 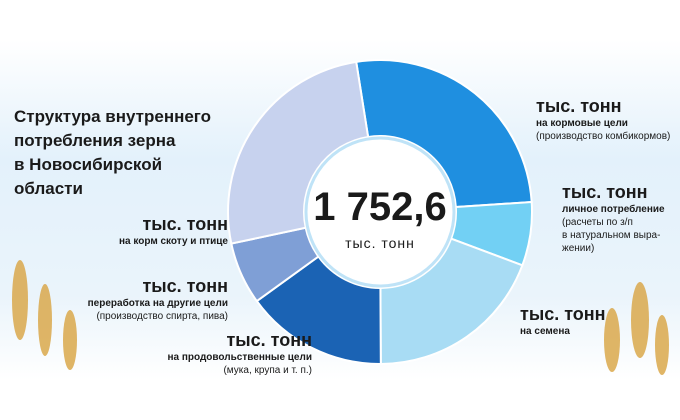 I want to click on category-note: жении), so click(x=578, y=248).